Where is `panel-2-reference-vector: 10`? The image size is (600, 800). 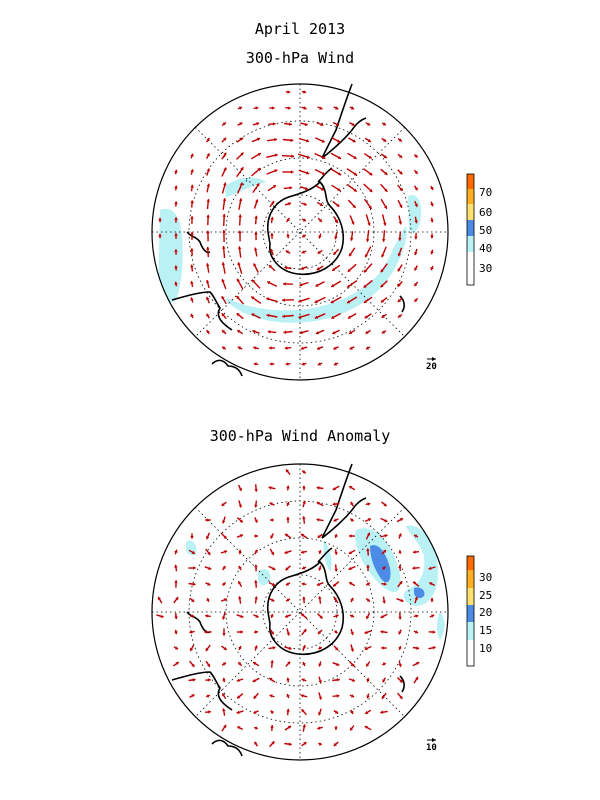
panel-2-reference-vector: 10 is located at coordinates (431, 745).